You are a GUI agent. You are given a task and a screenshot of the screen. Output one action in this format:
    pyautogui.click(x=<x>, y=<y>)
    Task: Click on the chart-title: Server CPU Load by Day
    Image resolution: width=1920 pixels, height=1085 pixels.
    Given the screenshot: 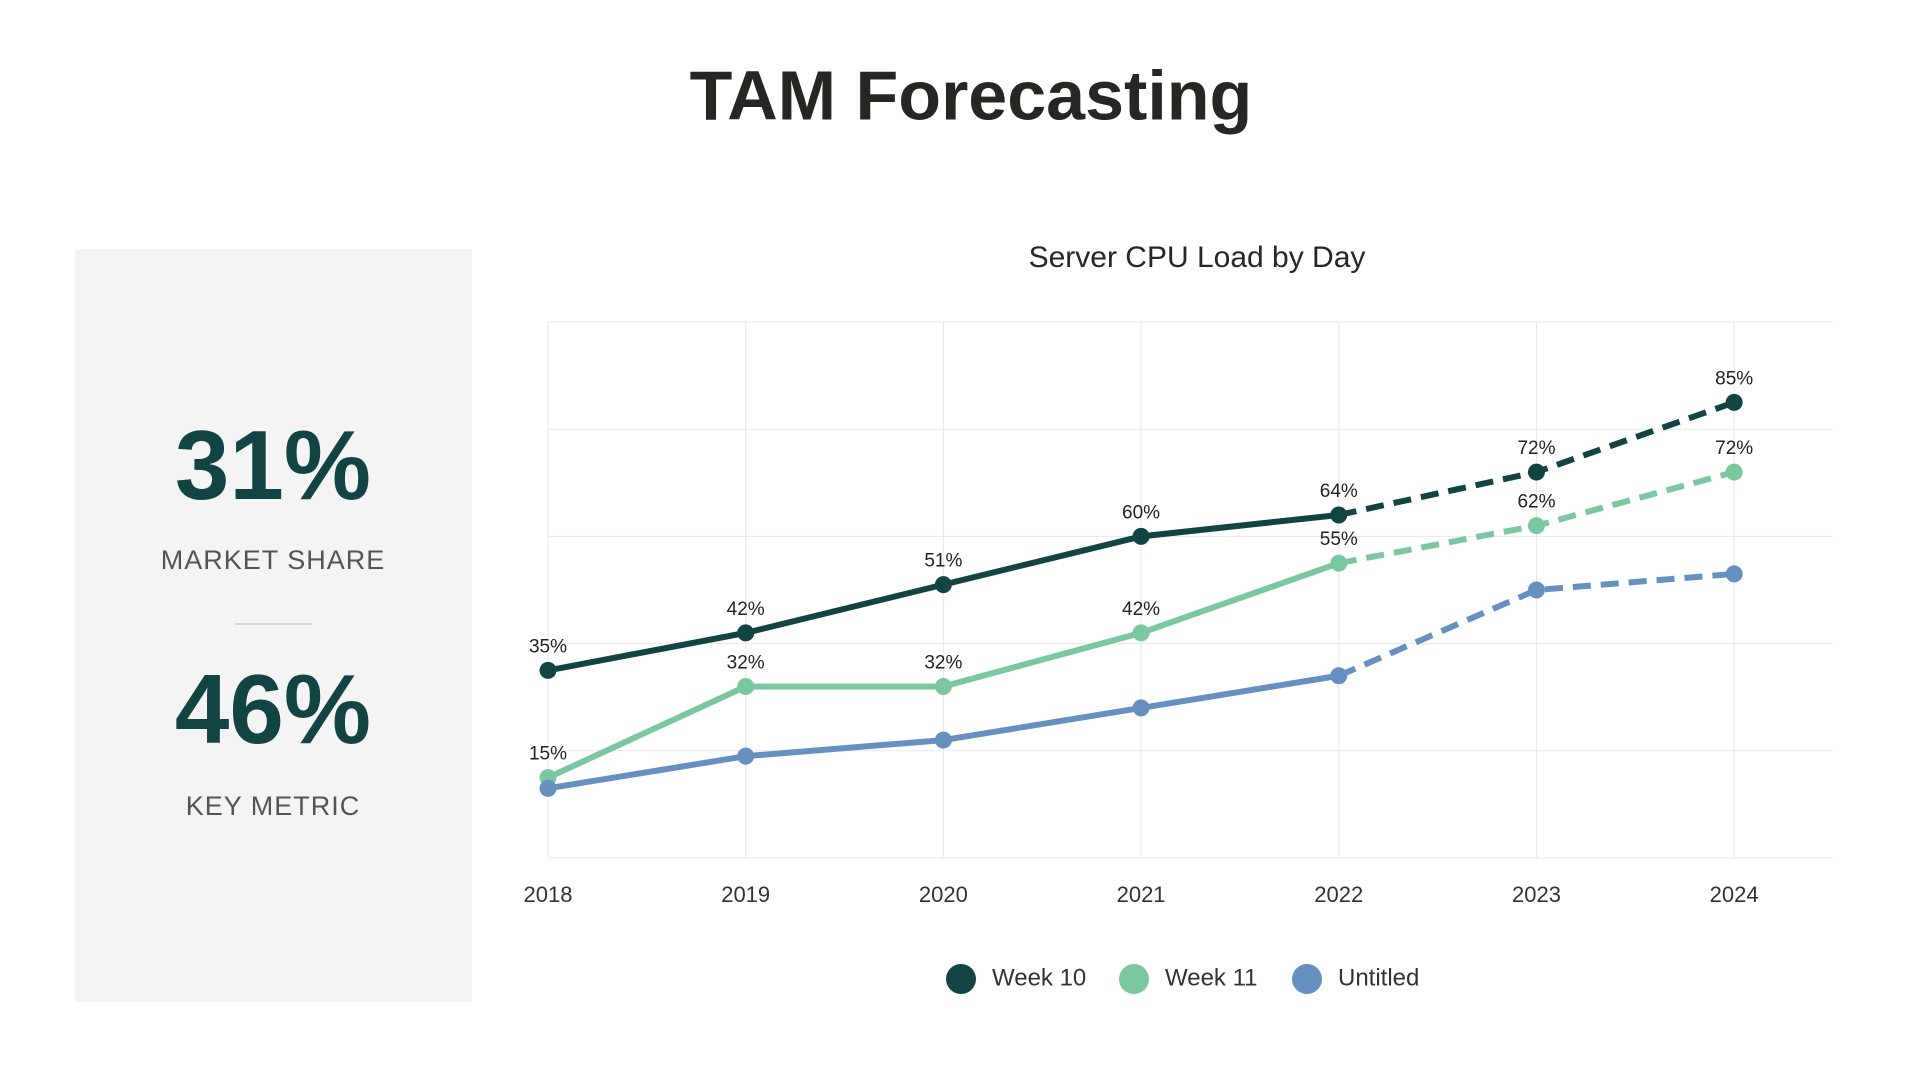 What is the action you would take?
    pyautogui.click(x=1197, y=257)
    